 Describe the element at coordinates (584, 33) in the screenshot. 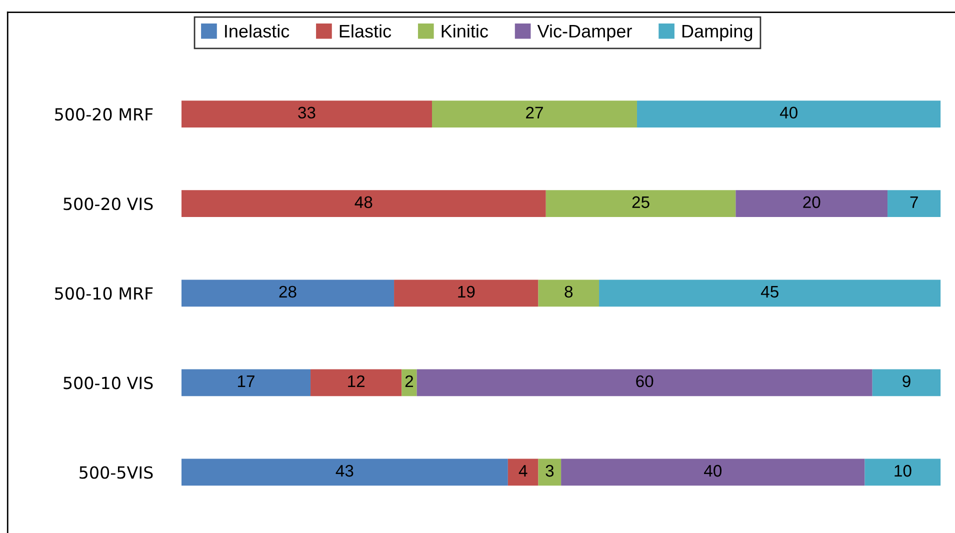

I see `legend-label: Vic-Damper` at that location.